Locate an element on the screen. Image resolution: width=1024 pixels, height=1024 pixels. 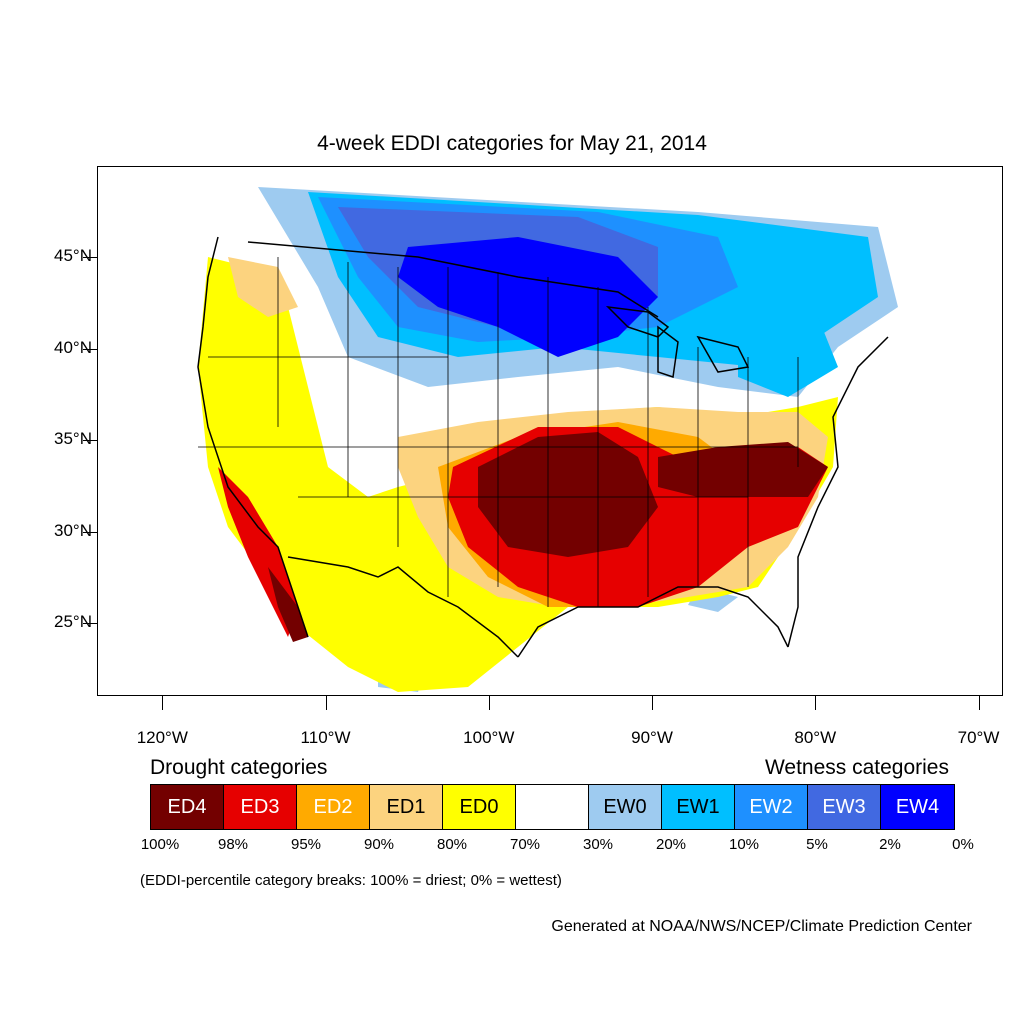
lat-tick-label: 25°N is located at coordinates (73, 621).